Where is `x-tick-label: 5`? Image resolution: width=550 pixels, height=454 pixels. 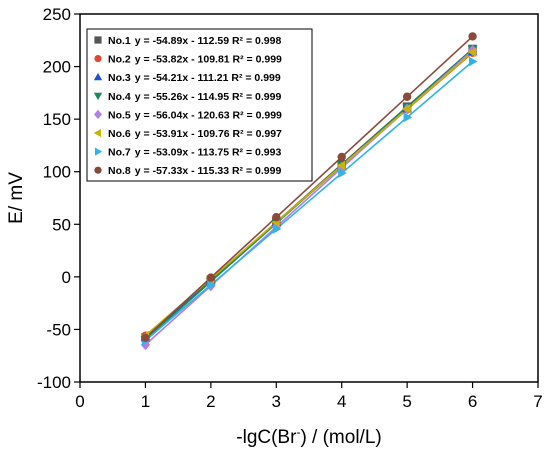 x-tick-label: 5 is located at coordinates (406, 401).